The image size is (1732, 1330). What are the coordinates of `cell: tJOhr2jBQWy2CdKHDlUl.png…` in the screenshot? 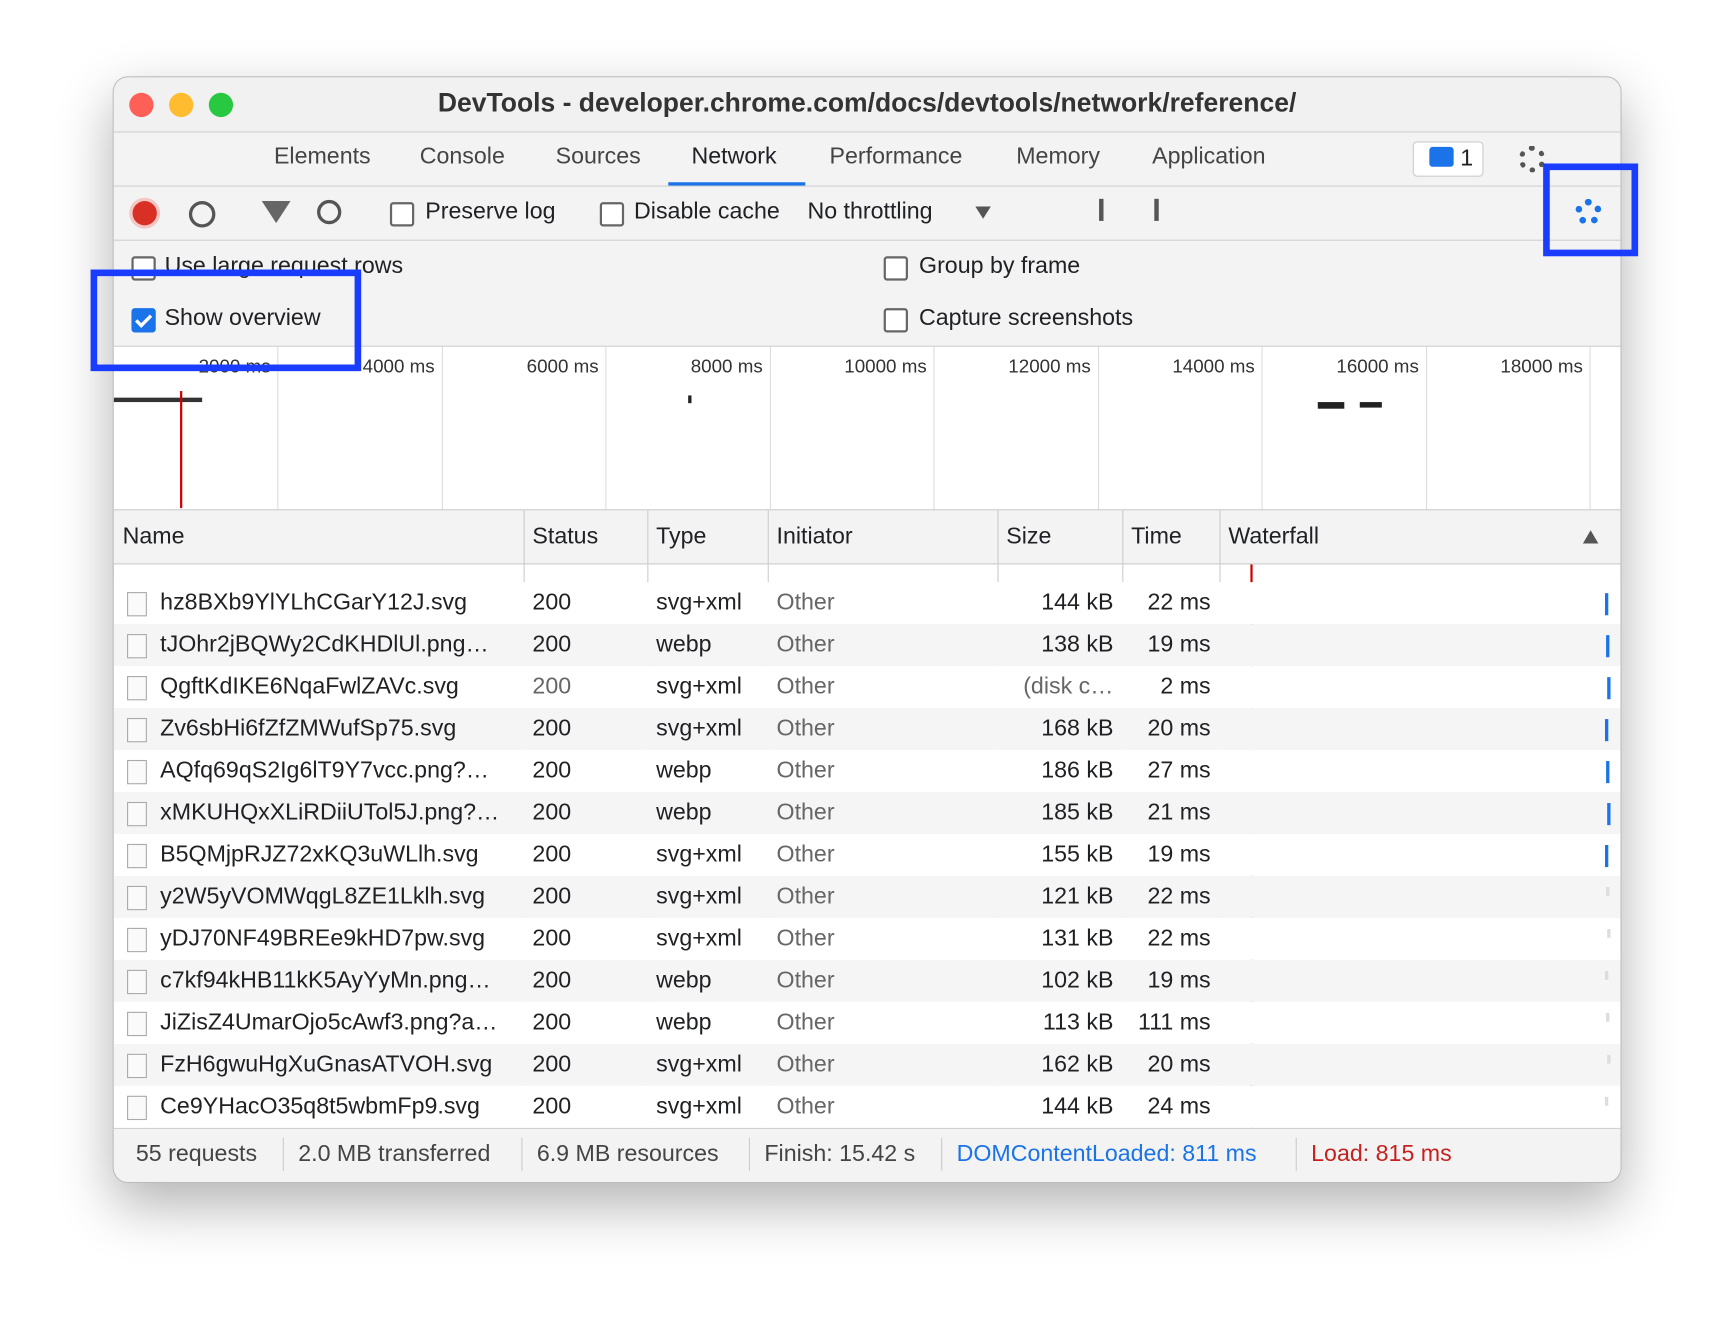 It's located at (324, 644).